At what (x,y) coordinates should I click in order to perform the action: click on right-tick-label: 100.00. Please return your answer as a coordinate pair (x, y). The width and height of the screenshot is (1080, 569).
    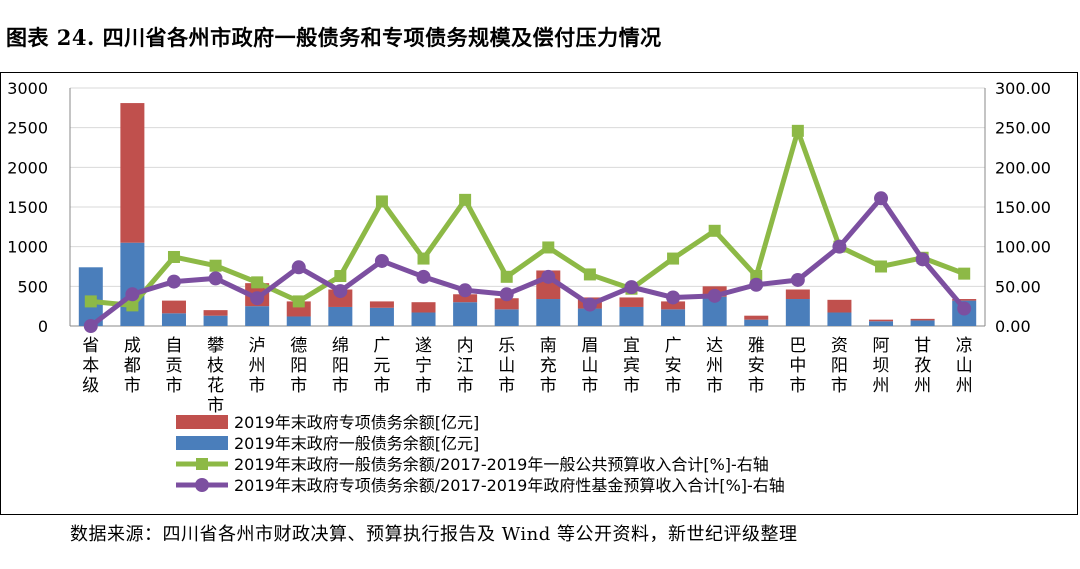
    Looking at the image, I should click on (1023, 247).